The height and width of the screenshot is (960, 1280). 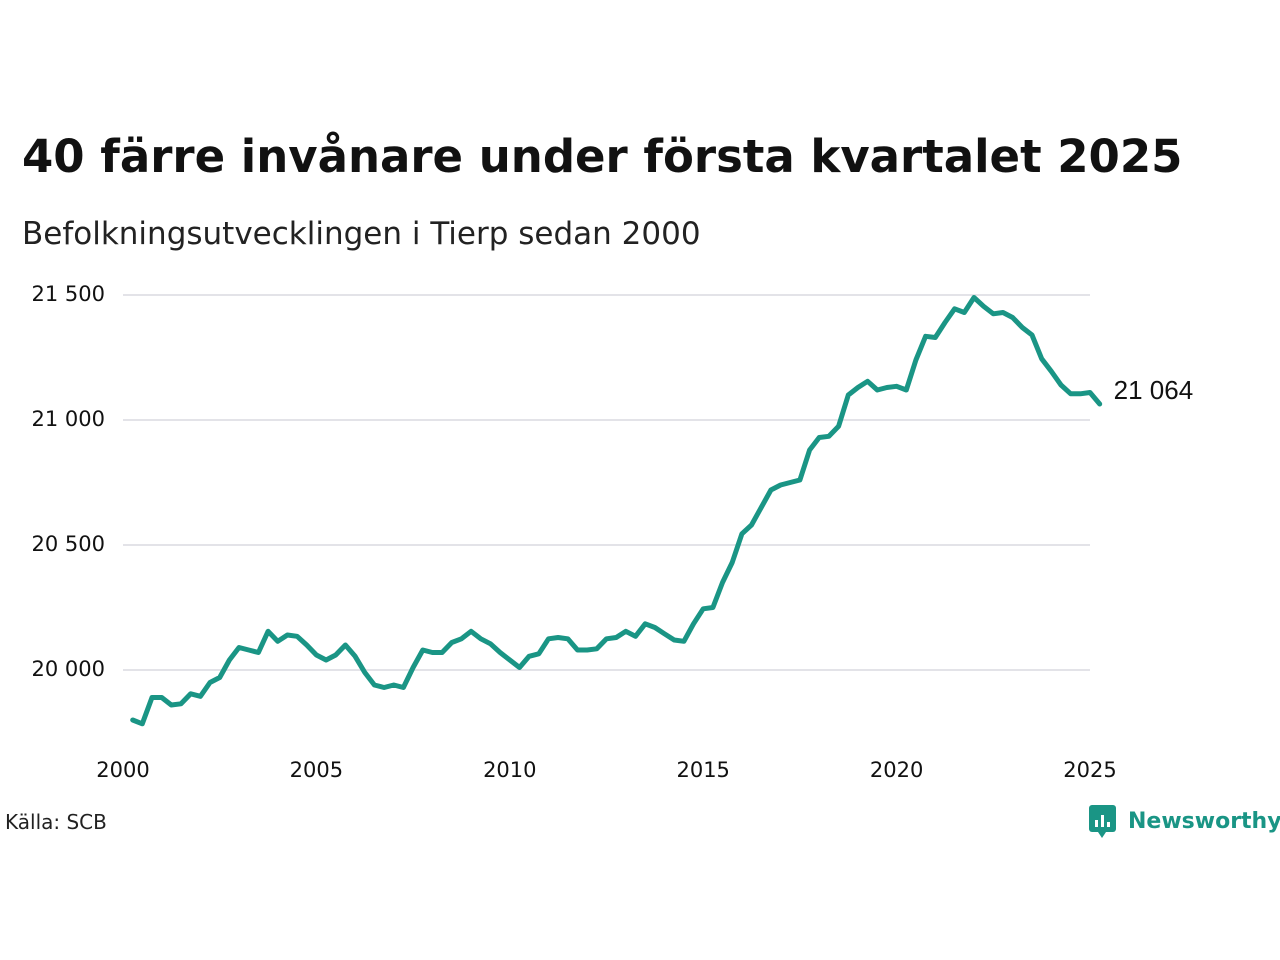 What do you see at coordinates (68, 669) in the screenshot?
I see `y-tick-label: 20 000` at bounding box center [68, 669].